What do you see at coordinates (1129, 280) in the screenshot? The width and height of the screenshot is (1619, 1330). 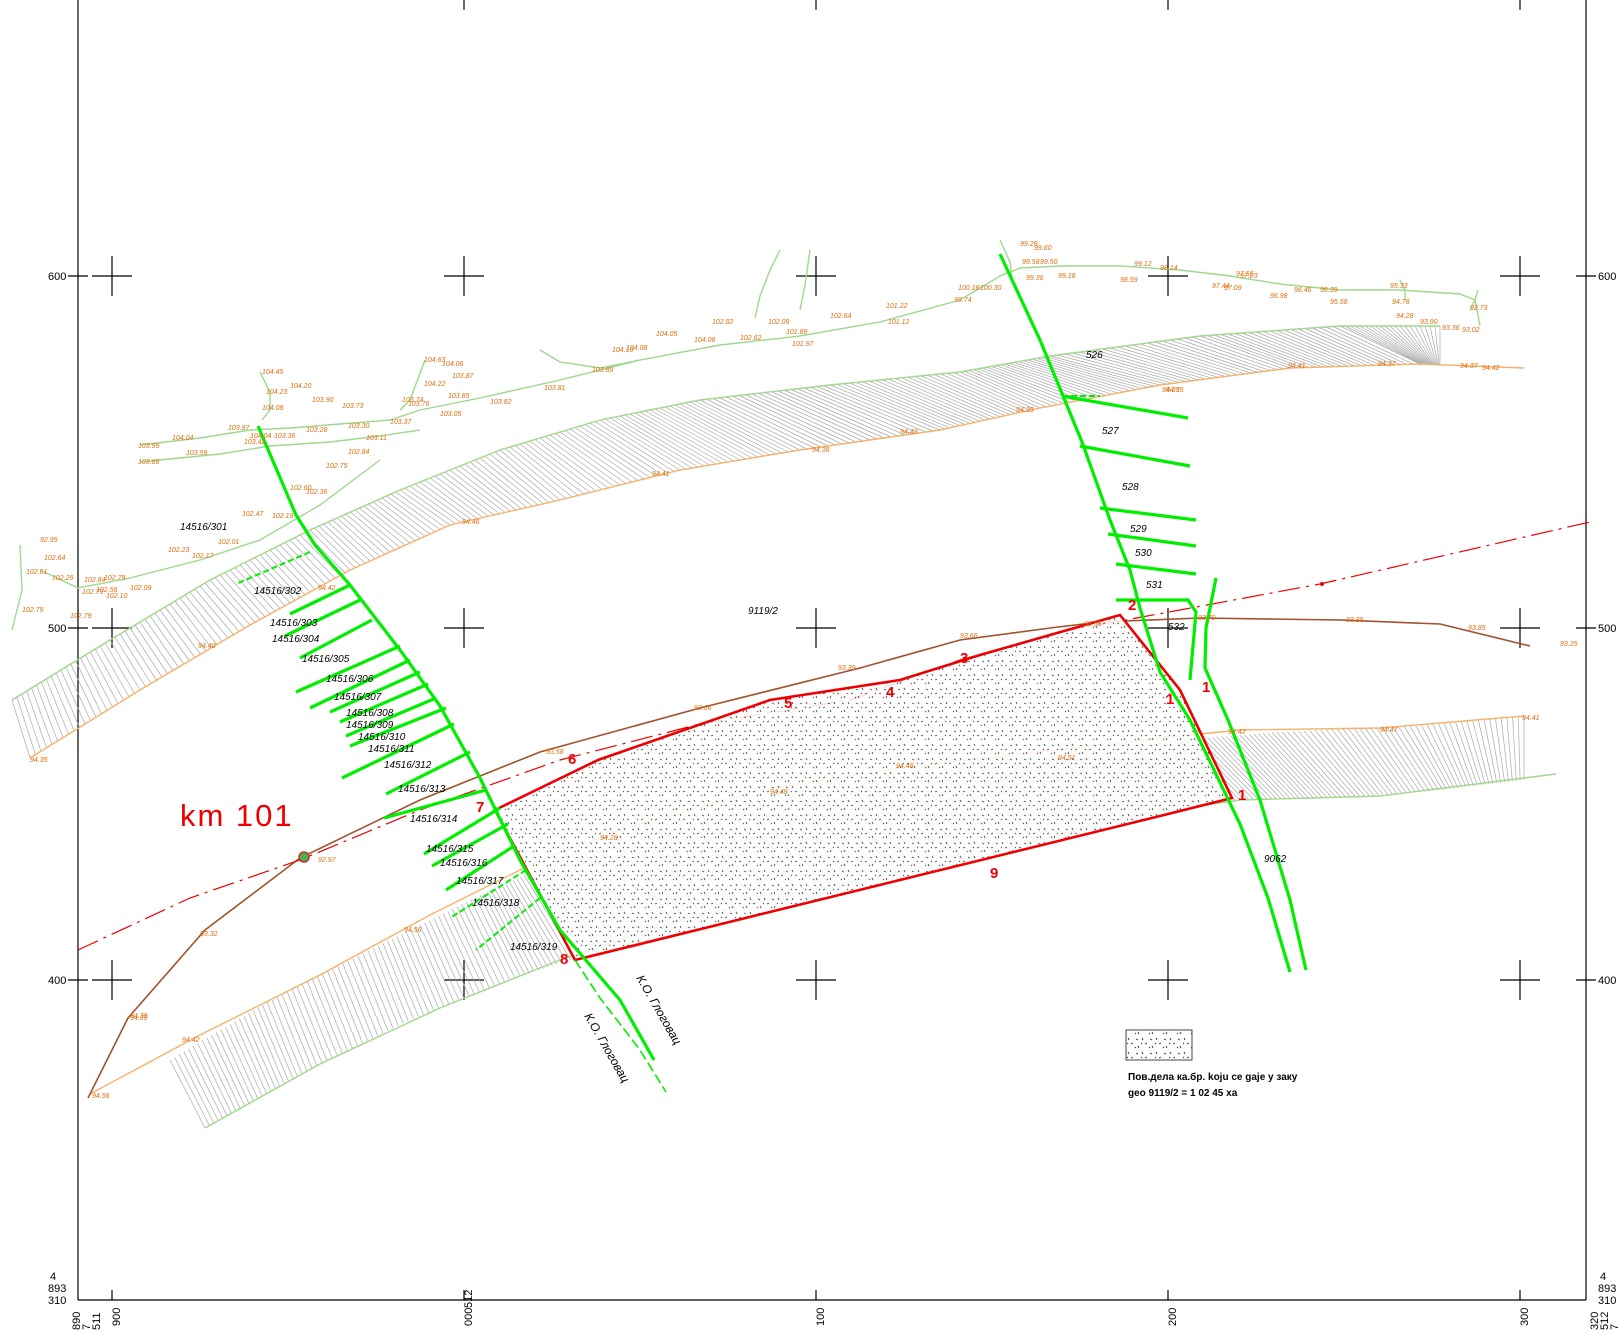 I see `terrain-elevation: 98.59` at bounding box center [1129, 280].